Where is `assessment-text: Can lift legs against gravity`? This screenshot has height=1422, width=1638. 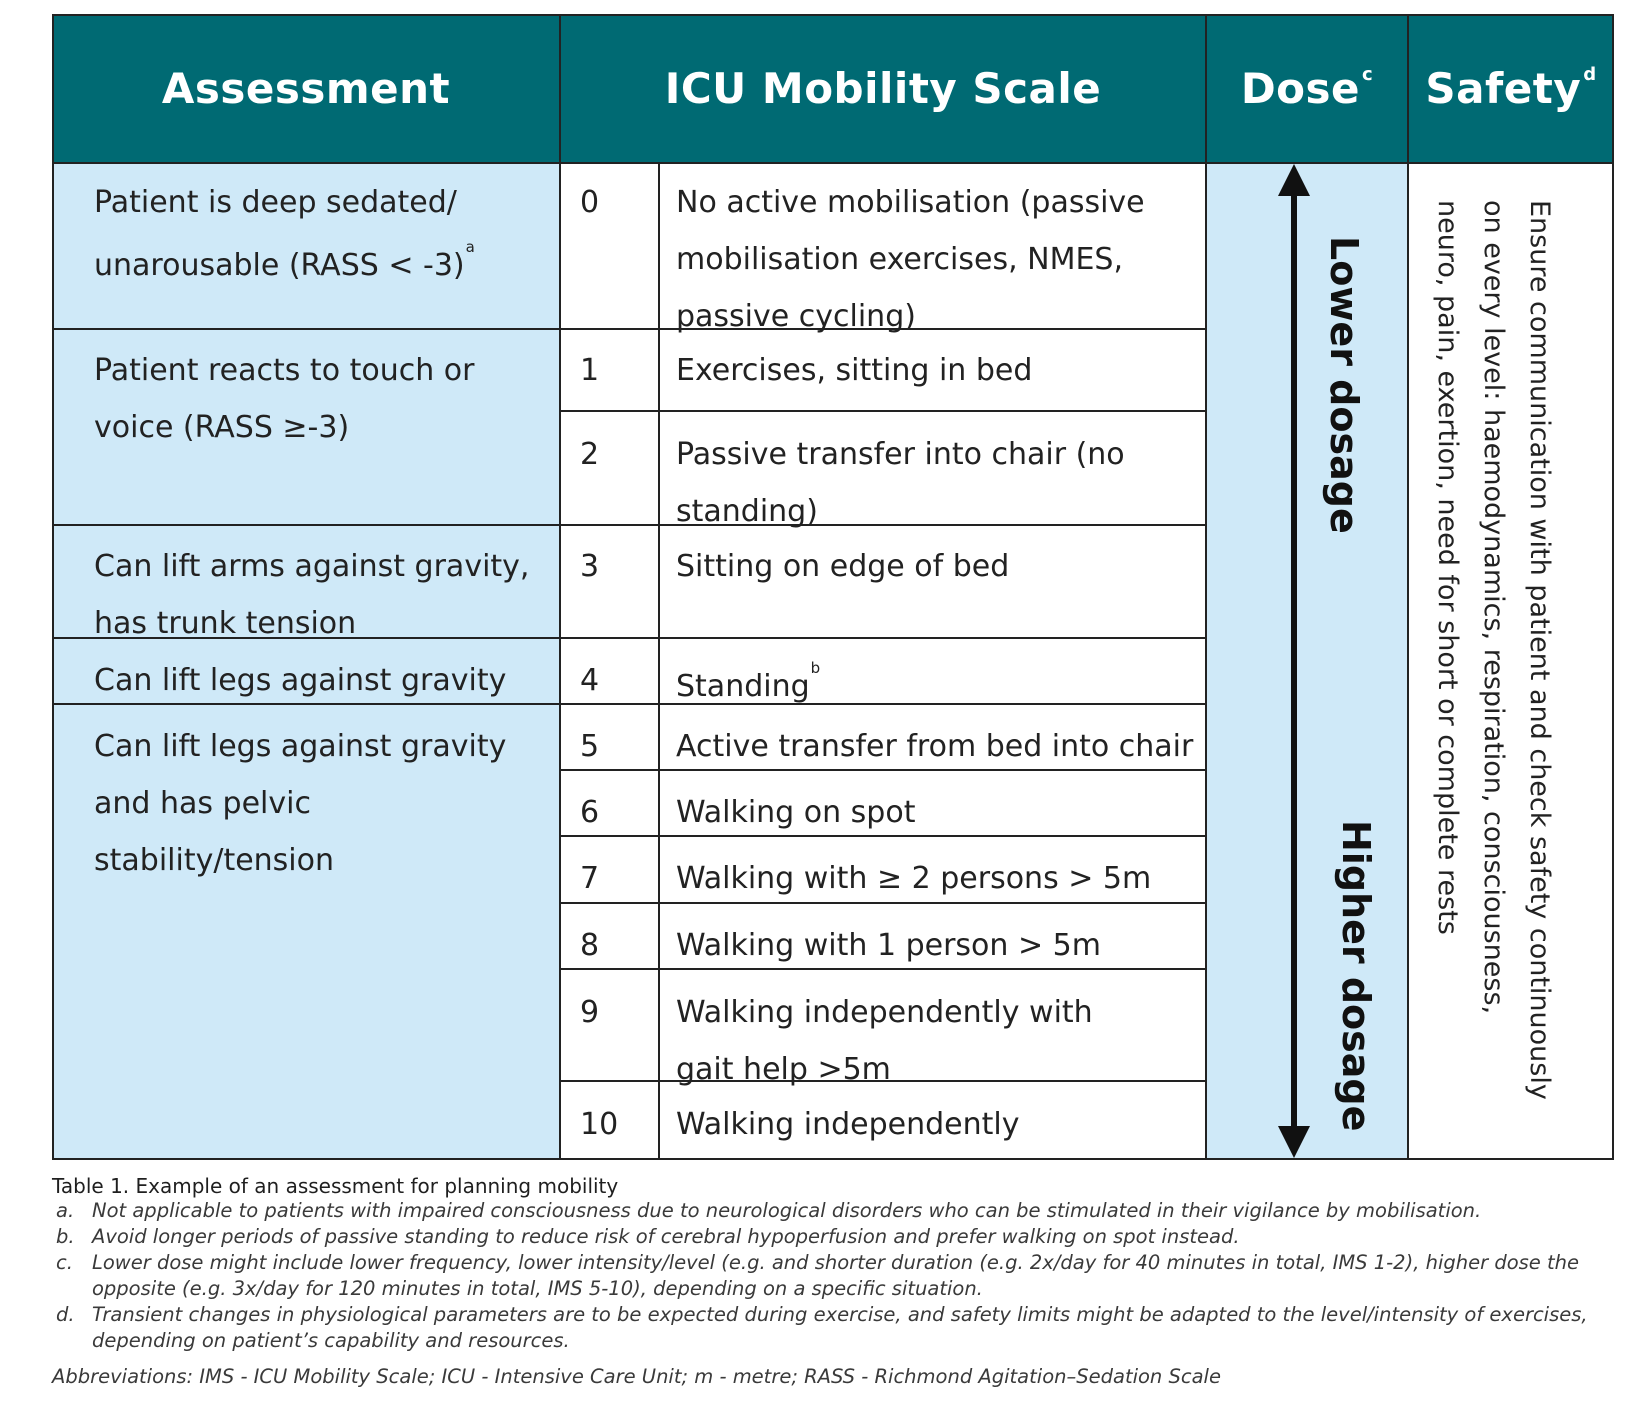 assessment-text: Can lift legs against gravity is located at coordinates (300, 680).